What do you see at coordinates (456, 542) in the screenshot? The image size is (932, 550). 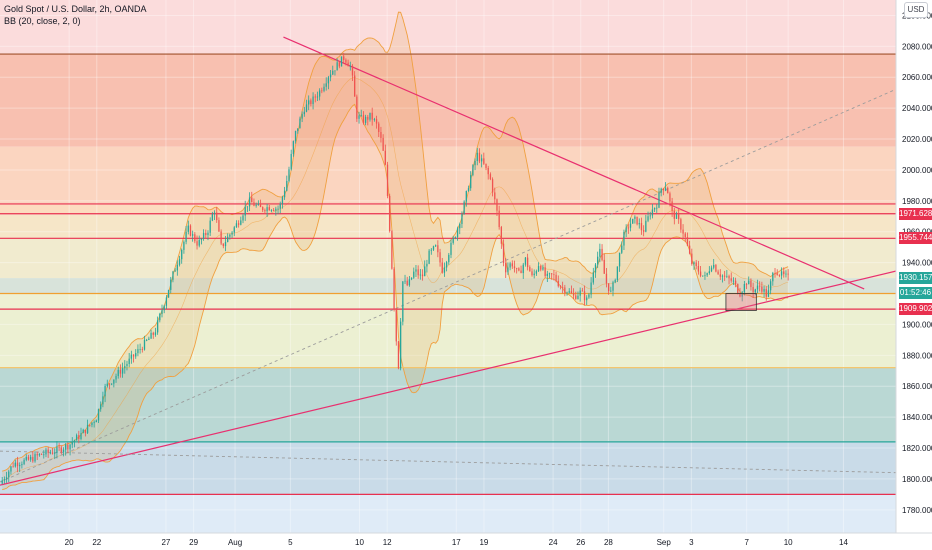 I see `time-axis-label: 17` at bounding box center [456, 542].